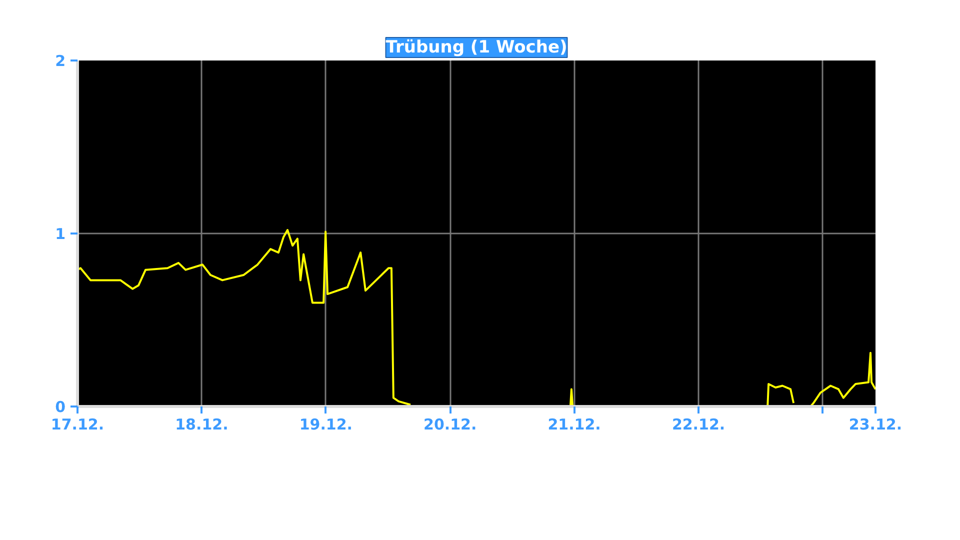 The width and height of the screenshot is (960, 540). What do you see at coordinates (60, 61) in the screenshot?
I see `y-tick-label: 2` at bounding box center [60, 61].